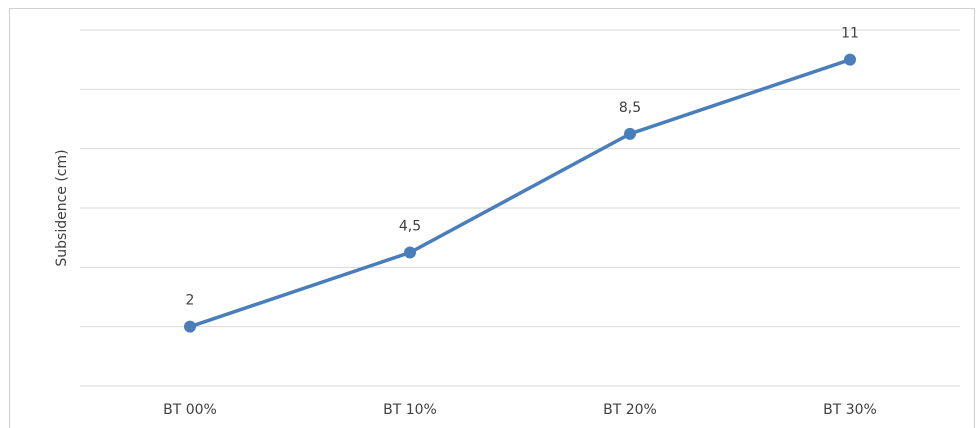  What do you see at coordinates (190, 410) in the screenshot?
I see `x-tick-label: BT 00%` at bounding box center [190, 410].